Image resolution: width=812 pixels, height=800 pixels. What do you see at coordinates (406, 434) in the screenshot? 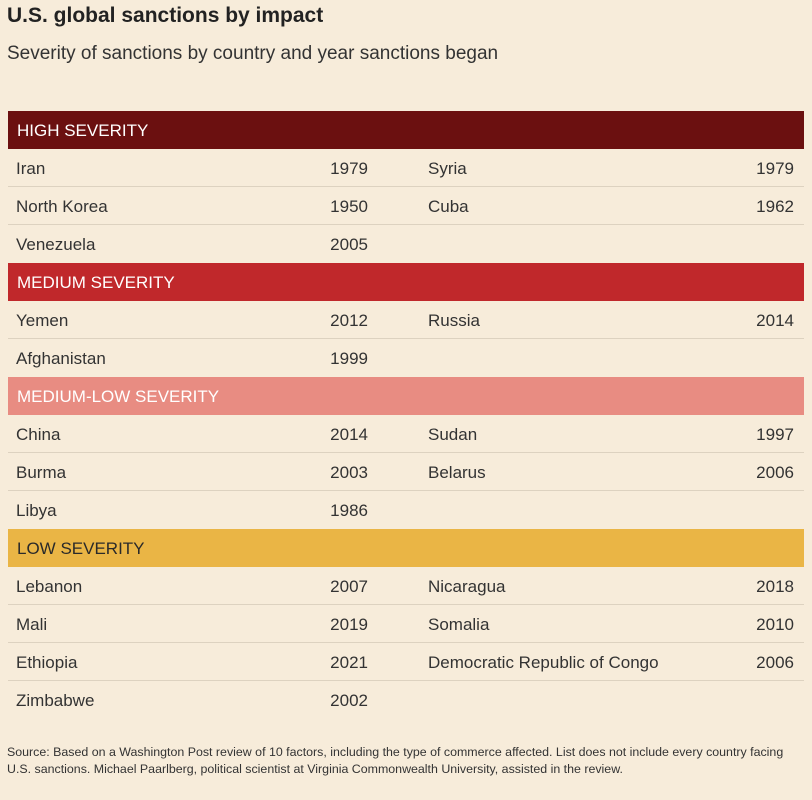
I see `table-row: China 2014 Sudan 1997` at bounding box center [406, 434].